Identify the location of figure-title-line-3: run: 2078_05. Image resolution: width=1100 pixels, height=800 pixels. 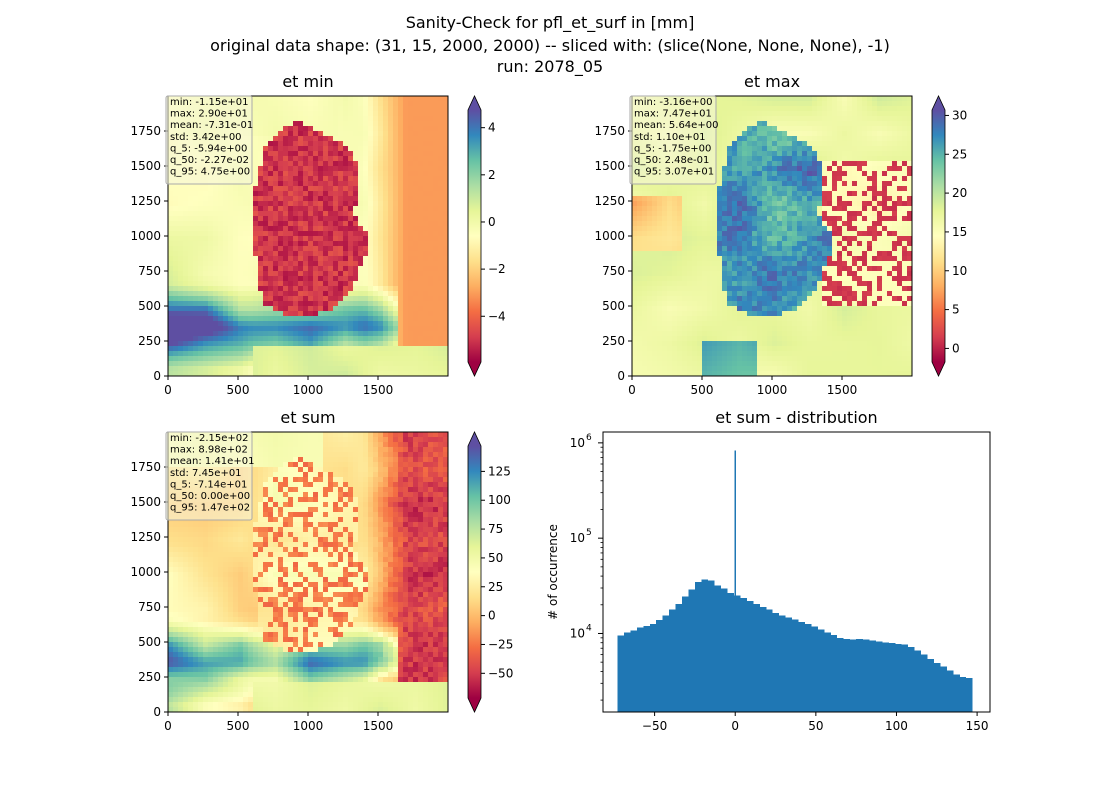
(550, 66).